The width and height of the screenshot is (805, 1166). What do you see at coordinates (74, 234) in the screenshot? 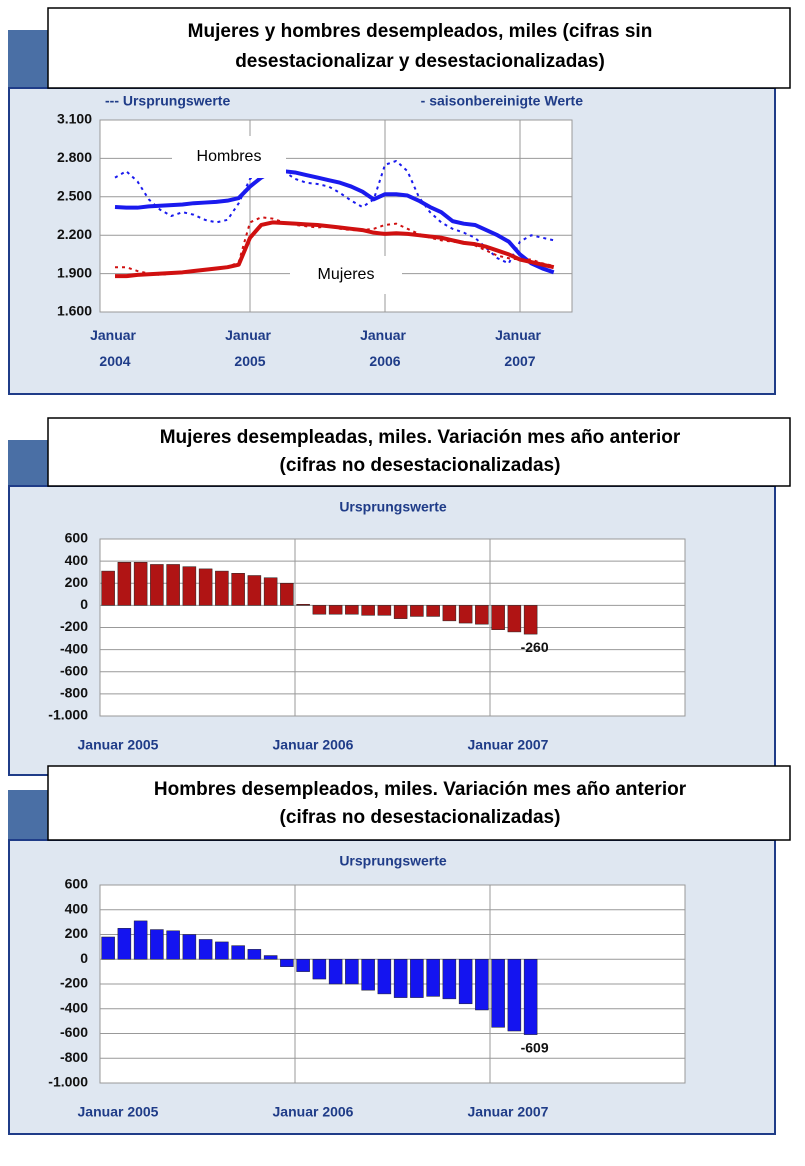
I see `y-tick-label: 2.200` at bounding box center [74, 234].